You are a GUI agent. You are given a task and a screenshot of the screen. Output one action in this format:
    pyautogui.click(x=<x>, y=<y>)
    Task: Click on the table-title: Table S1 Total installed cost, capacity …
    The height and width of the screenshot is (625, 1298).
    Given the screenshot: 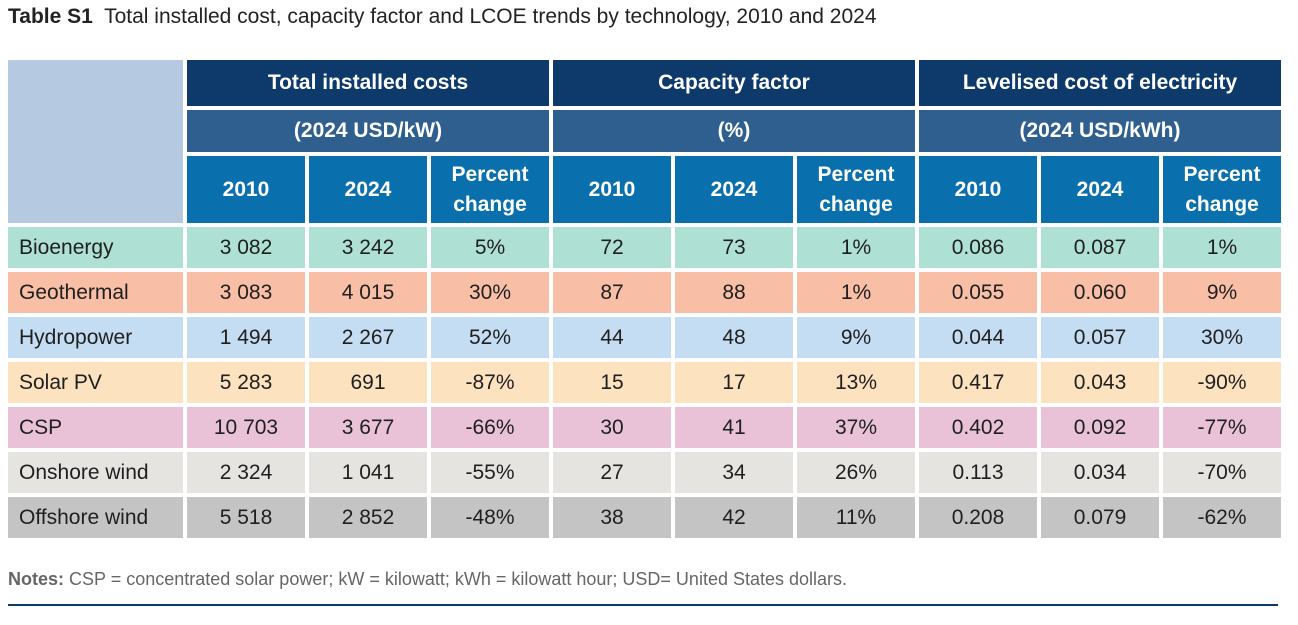 What is the action you would take?
    pyautogui.click(x=442, y=17)
    